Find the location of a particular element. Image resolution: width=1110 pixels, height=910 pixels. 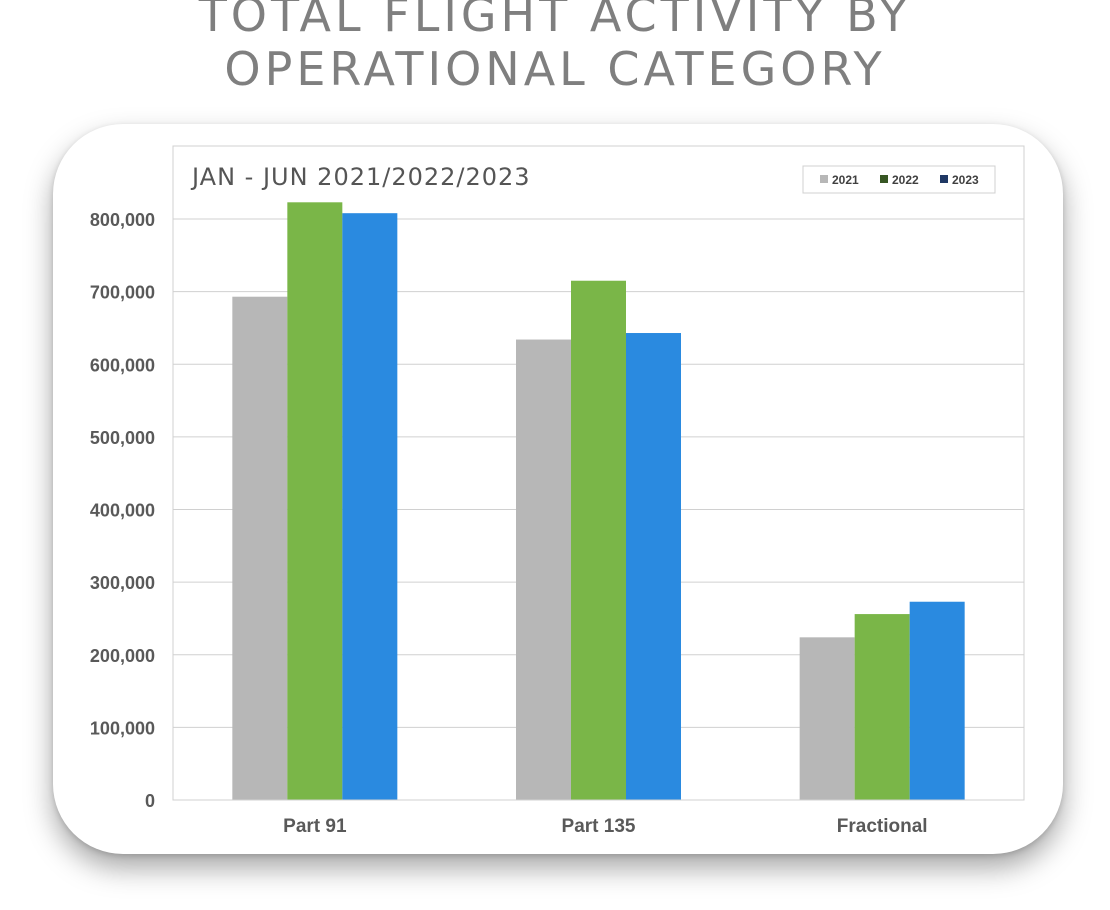

legend: 2021 2022 2023 is located at coordinates (899, 179).